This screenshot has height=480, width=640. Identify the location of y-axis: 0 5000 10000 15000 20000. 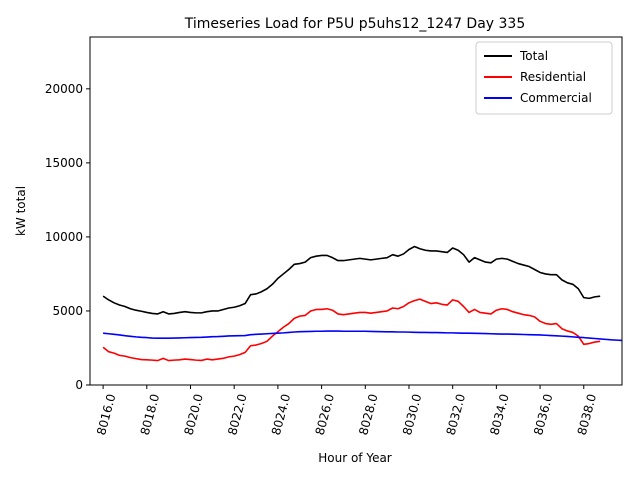
(67, 237).